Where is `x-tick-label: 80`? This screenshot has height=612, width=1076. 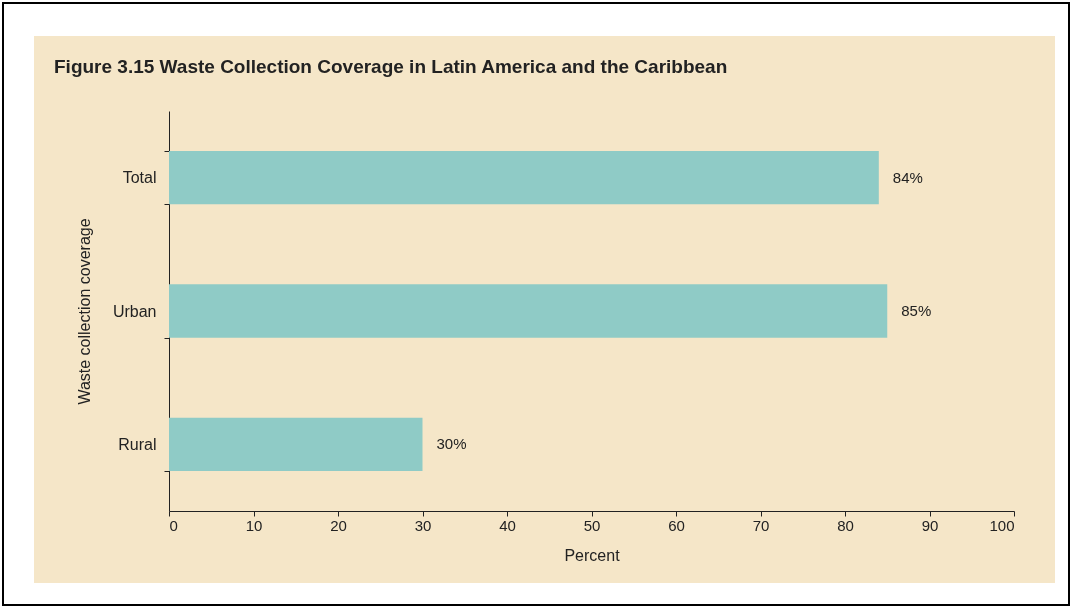 x-tick-label: 80 is located at coordinates (845, 525).